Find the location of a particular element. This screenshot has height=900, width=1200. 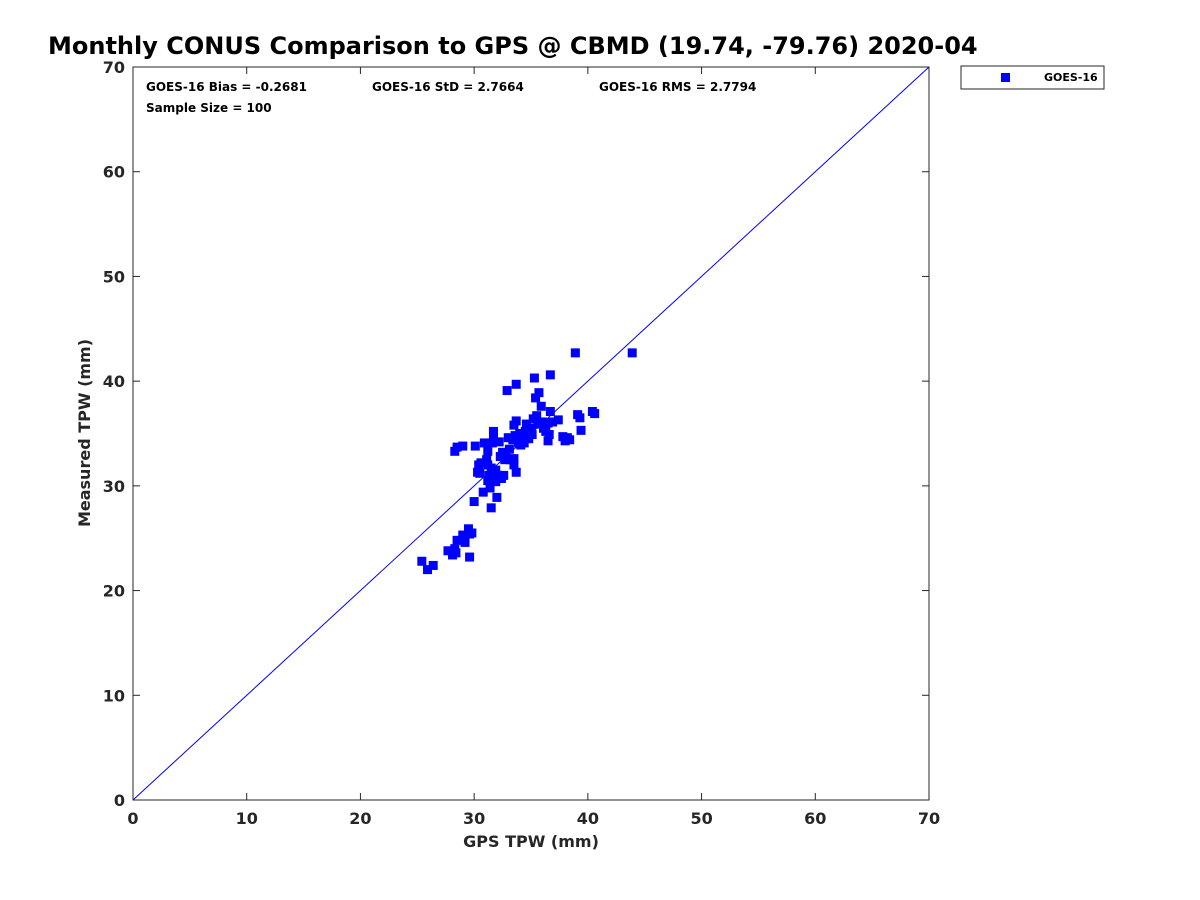

x-tick-label: 50 is located at coordinates (701, 818).